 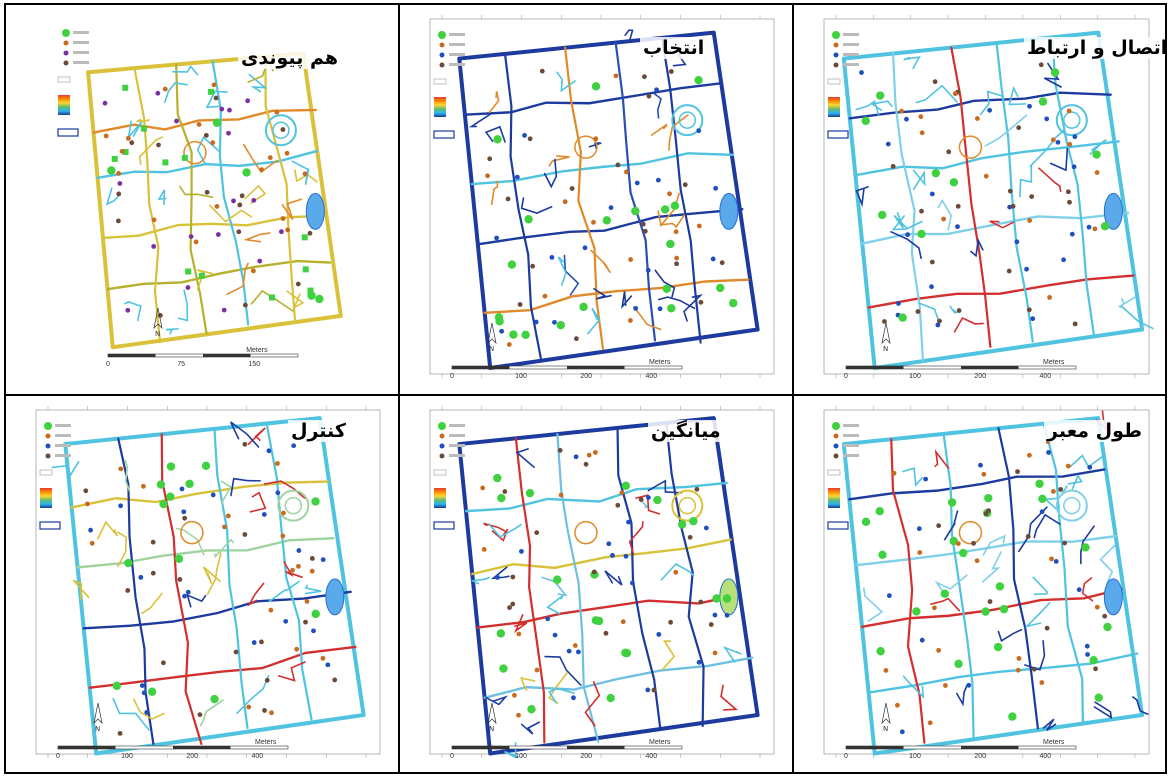 I want to click on legend-swatch, so click(x=64, y=79).